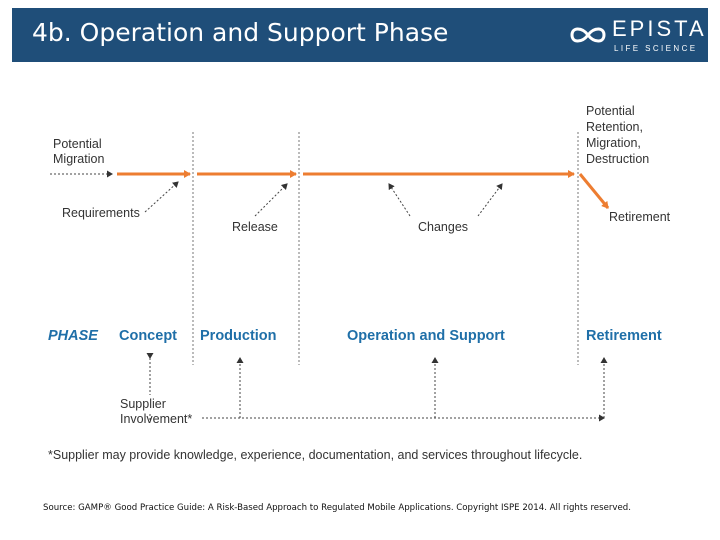 The height and width of the screenshot is (540, 720). Describe the element at coordinates (659, 28) in the screenshot. I see `logo-name: EPISTA` at that location.